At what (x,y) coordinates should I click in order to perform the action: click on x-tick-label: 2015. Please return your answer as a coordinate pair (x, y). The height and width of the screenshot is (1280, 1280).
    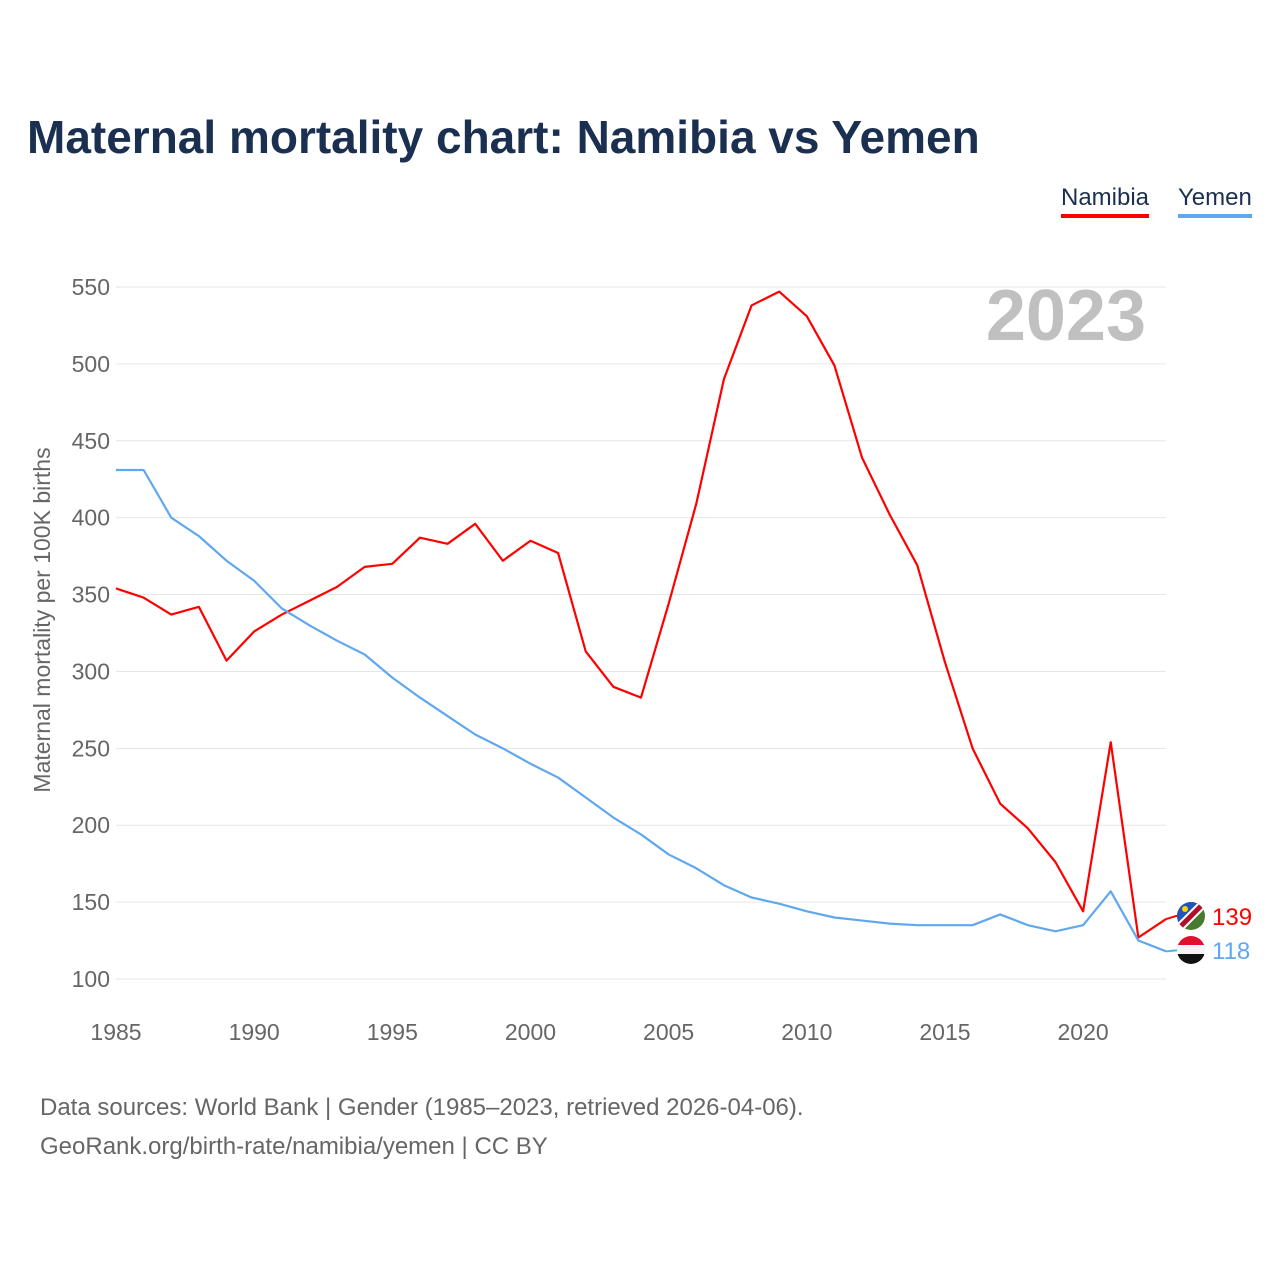
    Looking at the image, I should click on (944, 1032).